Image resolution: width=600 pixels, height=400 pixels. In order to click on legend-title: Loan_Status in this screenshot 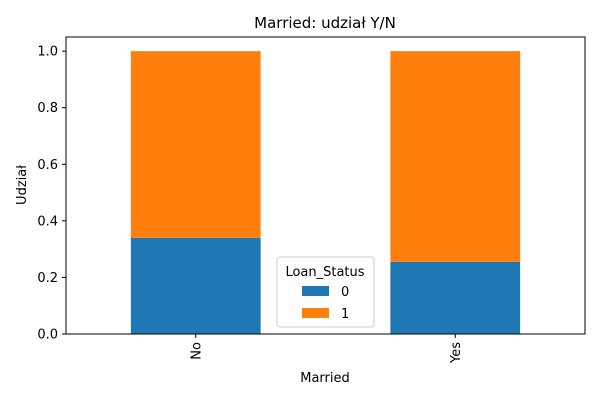, I will do `click(324, 272)`.